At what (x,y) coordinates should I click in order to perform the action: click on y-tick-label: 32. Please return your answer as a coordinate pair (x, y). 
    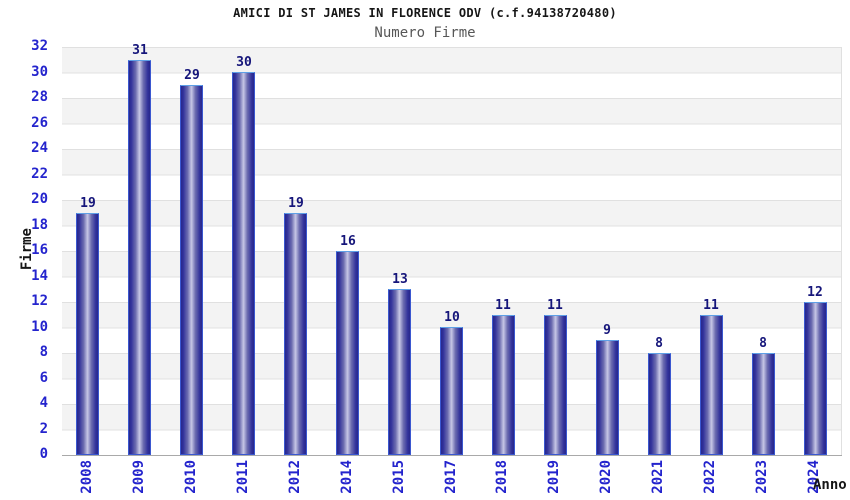
    Looking at the image, I should click on (39, 46).